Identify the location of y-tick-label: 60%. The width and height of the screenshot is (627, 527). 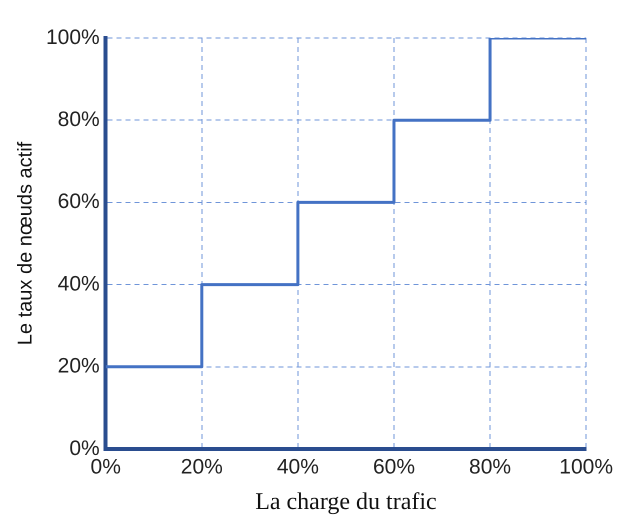
(79, 202).